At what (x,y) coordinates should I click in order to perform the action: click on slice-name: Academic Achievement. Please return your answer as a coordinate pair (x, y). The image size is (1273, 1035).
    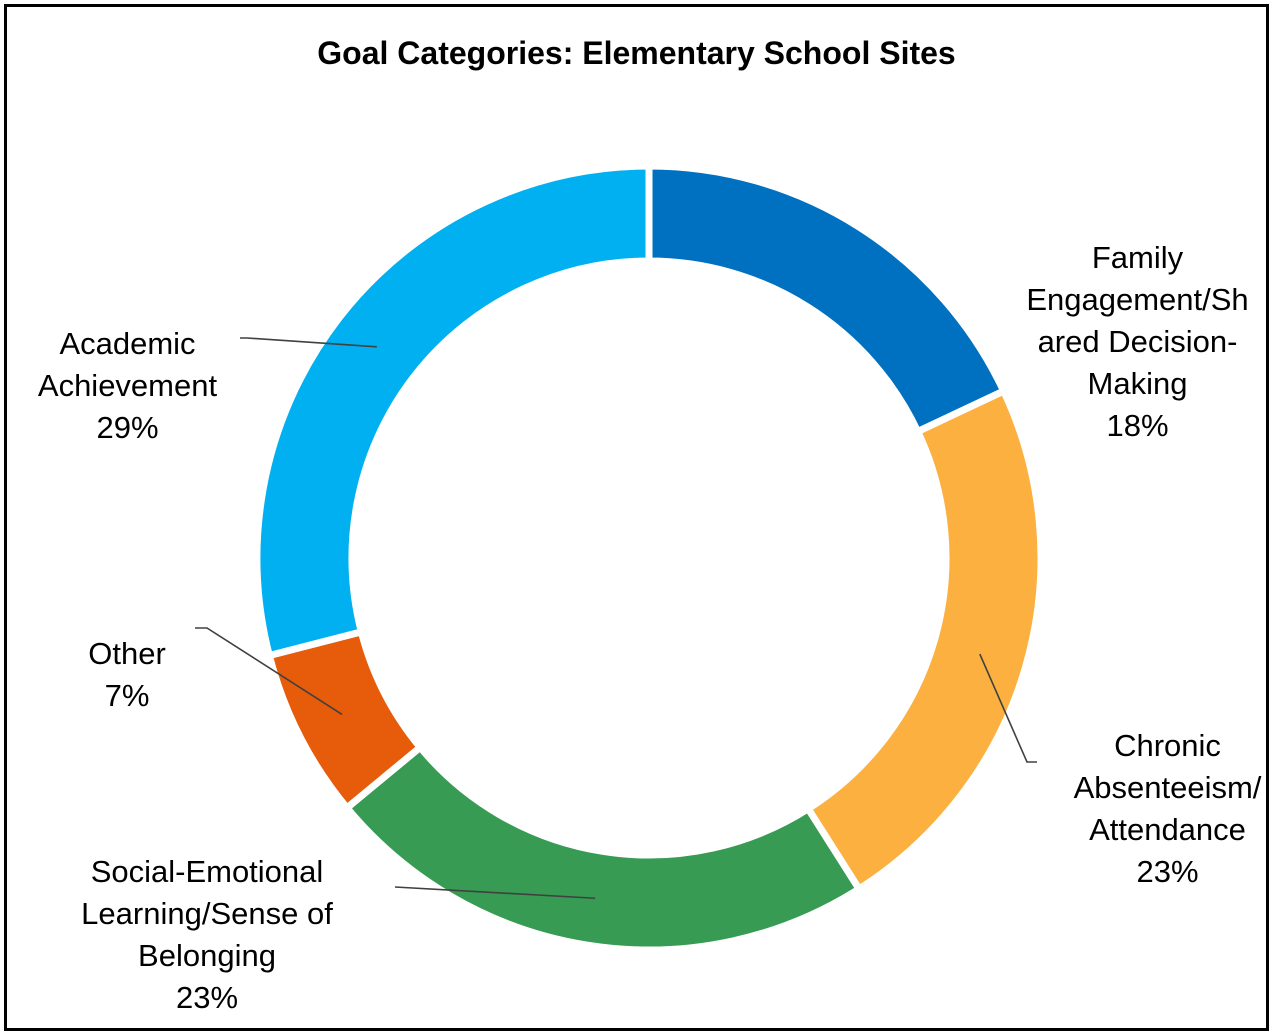
    Looking at the image, I should click on (127, 364).